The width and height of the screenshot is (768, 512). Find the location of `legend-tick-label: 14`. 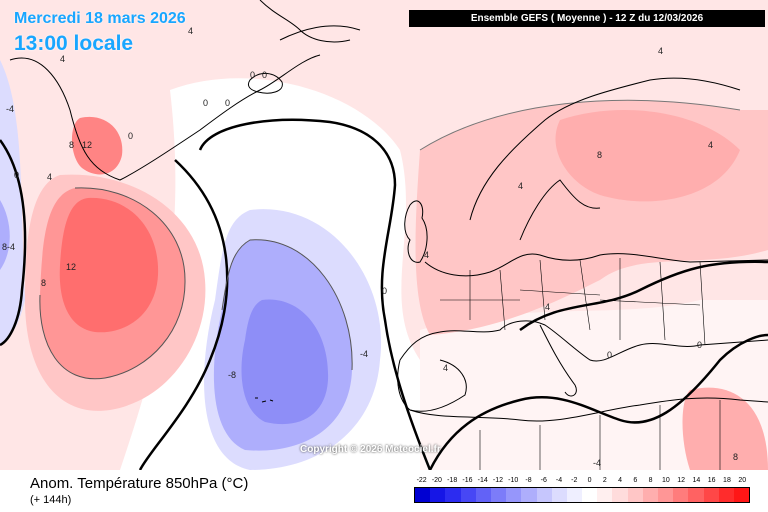

legend-tick-label: 14 is located at coordinates (696, 480).